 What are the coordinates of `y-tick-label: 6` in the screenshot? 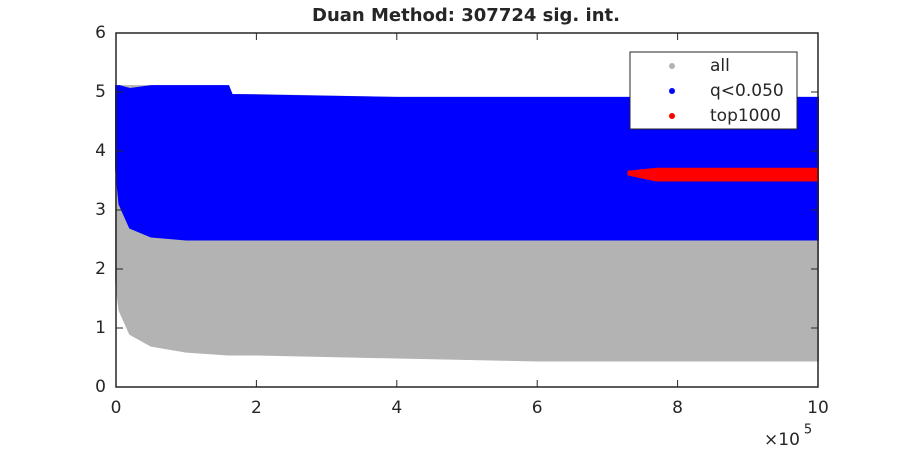 It's located at (100, 33).